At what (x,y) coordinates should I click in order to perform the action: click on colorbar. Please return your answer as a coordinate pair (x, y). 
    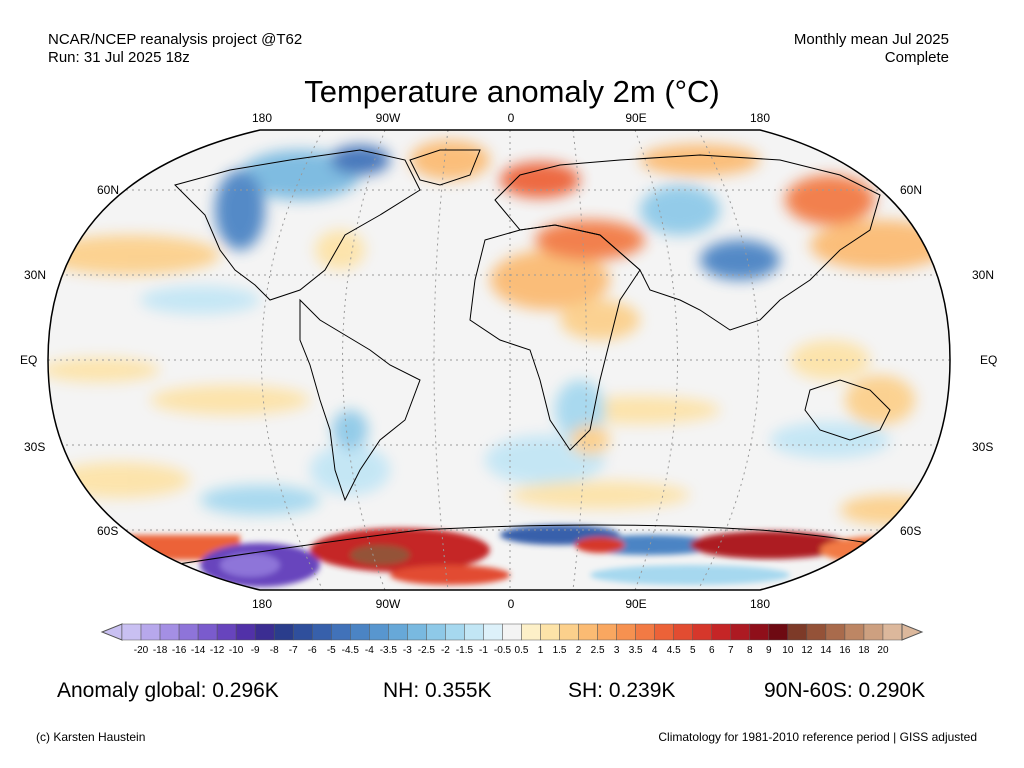
    Looking at the image, I should click on (512, 632).